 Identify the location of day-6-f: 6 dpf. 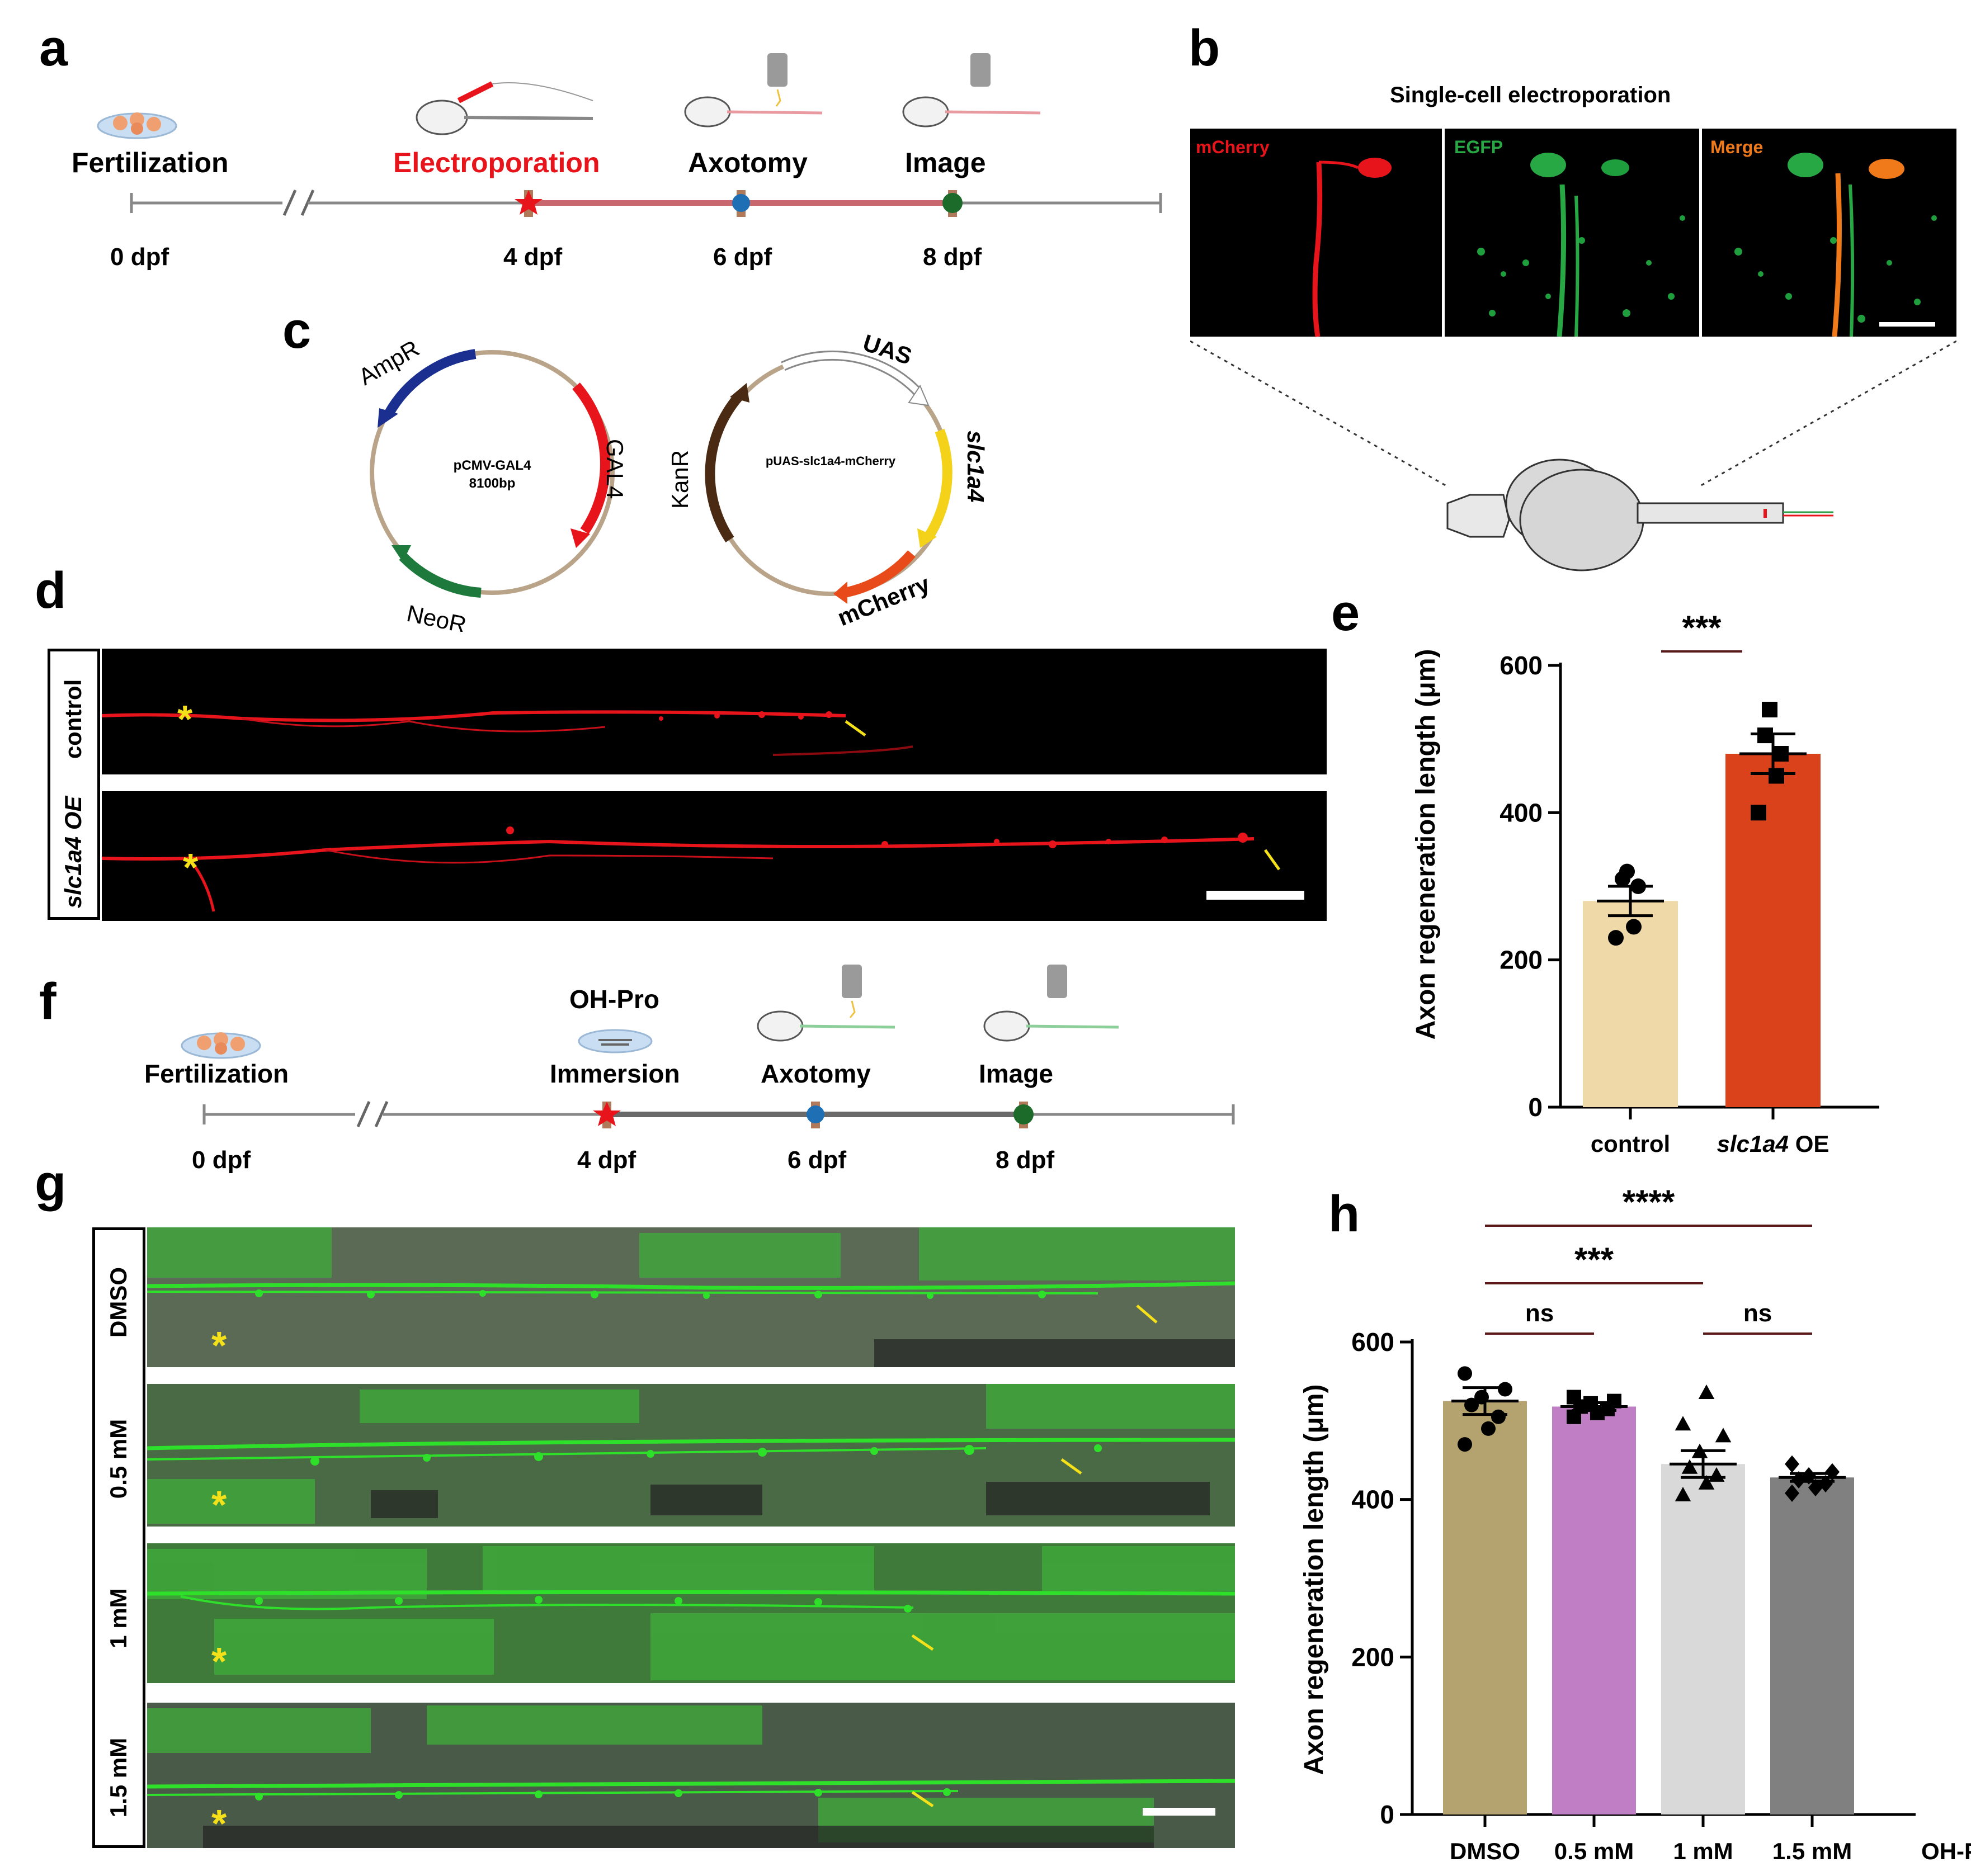
(817, 1160).